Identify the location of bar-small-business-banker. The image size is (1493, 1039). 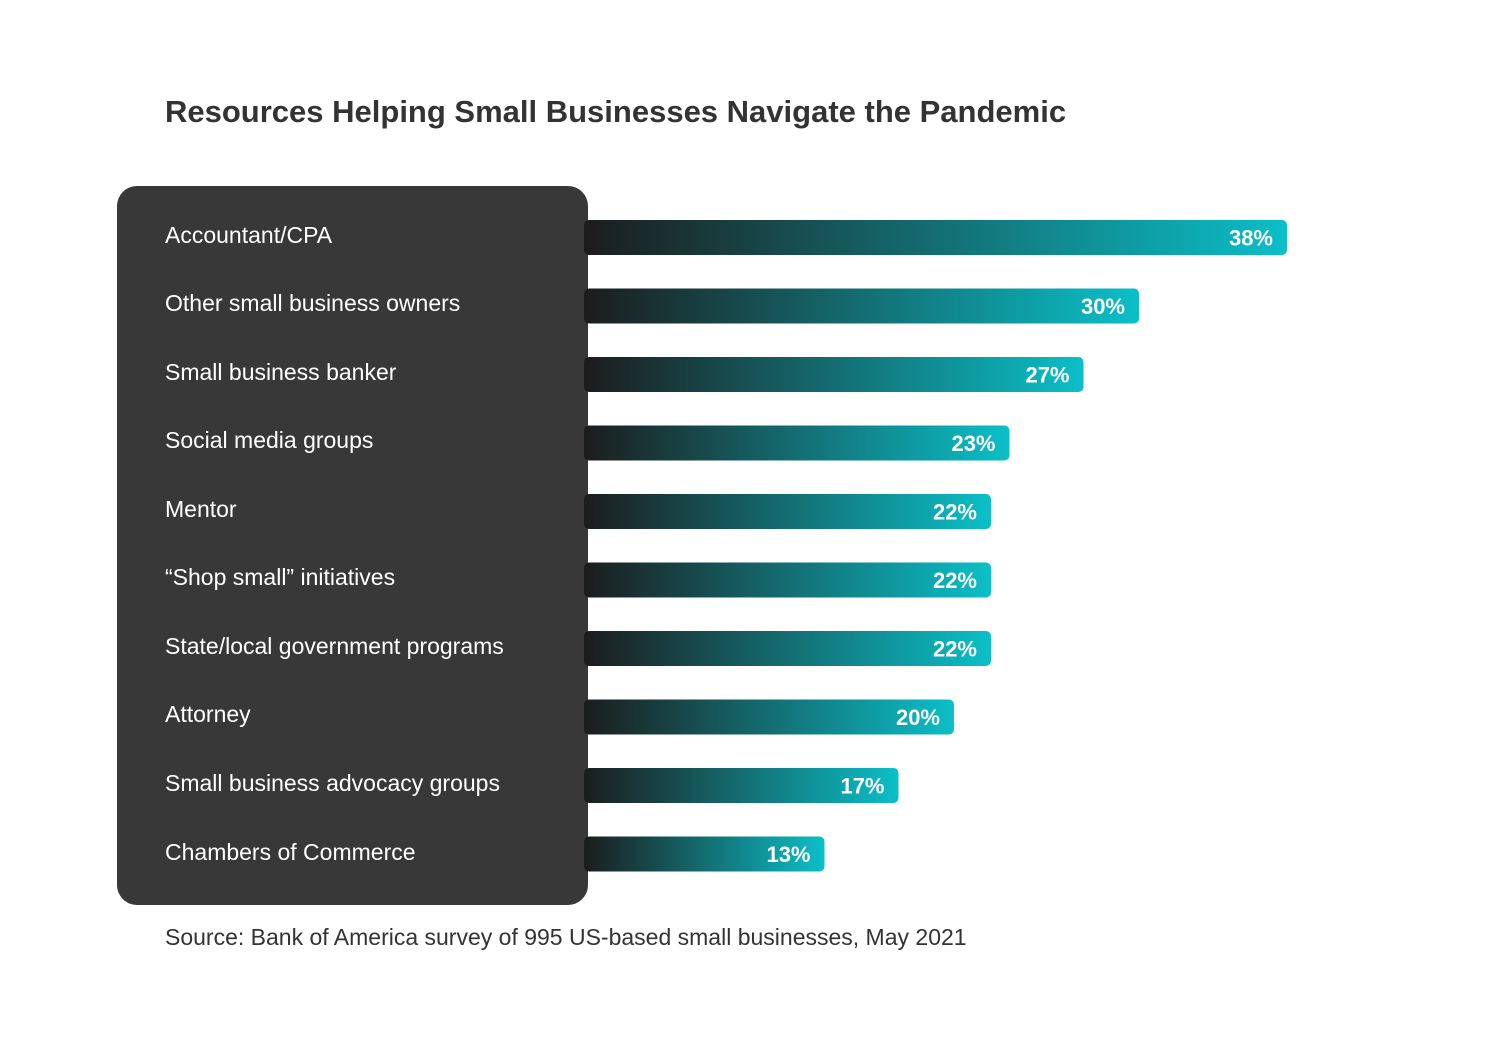
(834, 374).